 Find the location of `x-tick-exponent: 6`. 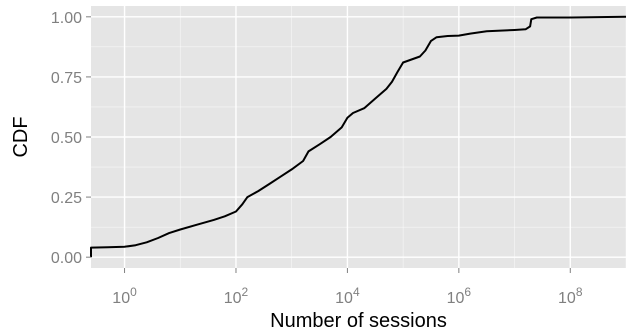

x-tick-exponent: 6 is located at coordinates (467, 292).